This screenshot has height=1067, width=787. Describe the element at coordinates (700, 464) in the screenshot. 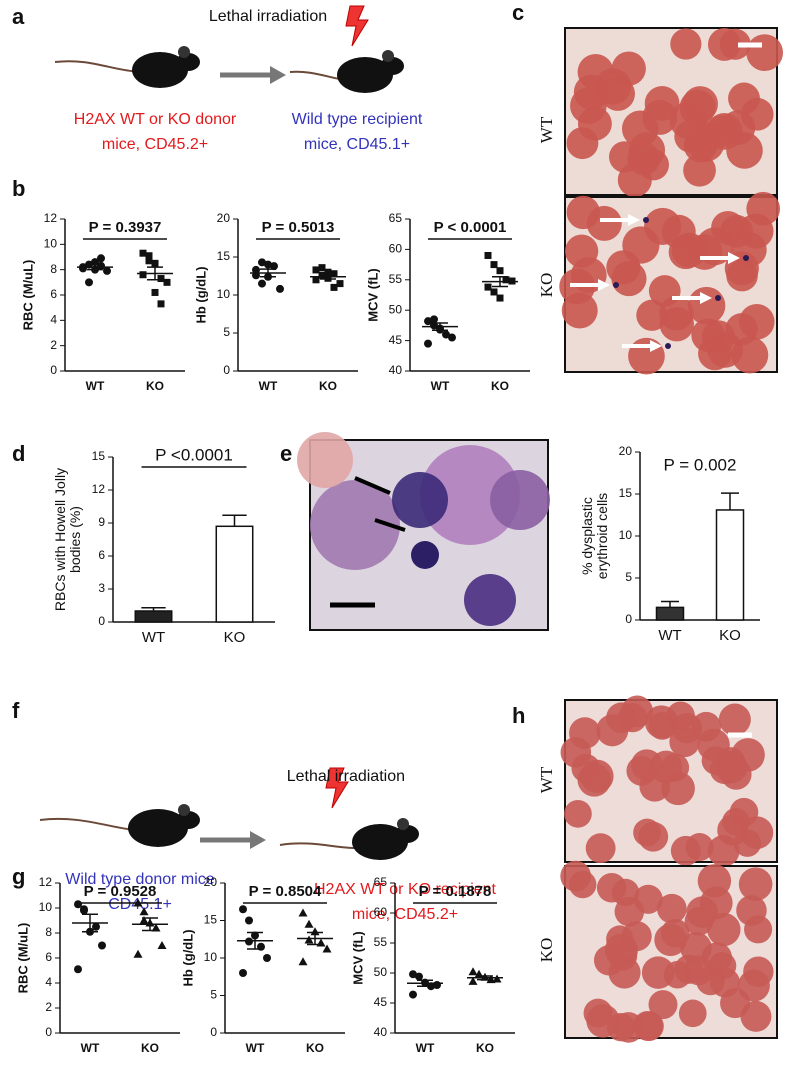

I see `p-value: P = 0.002` at that location.